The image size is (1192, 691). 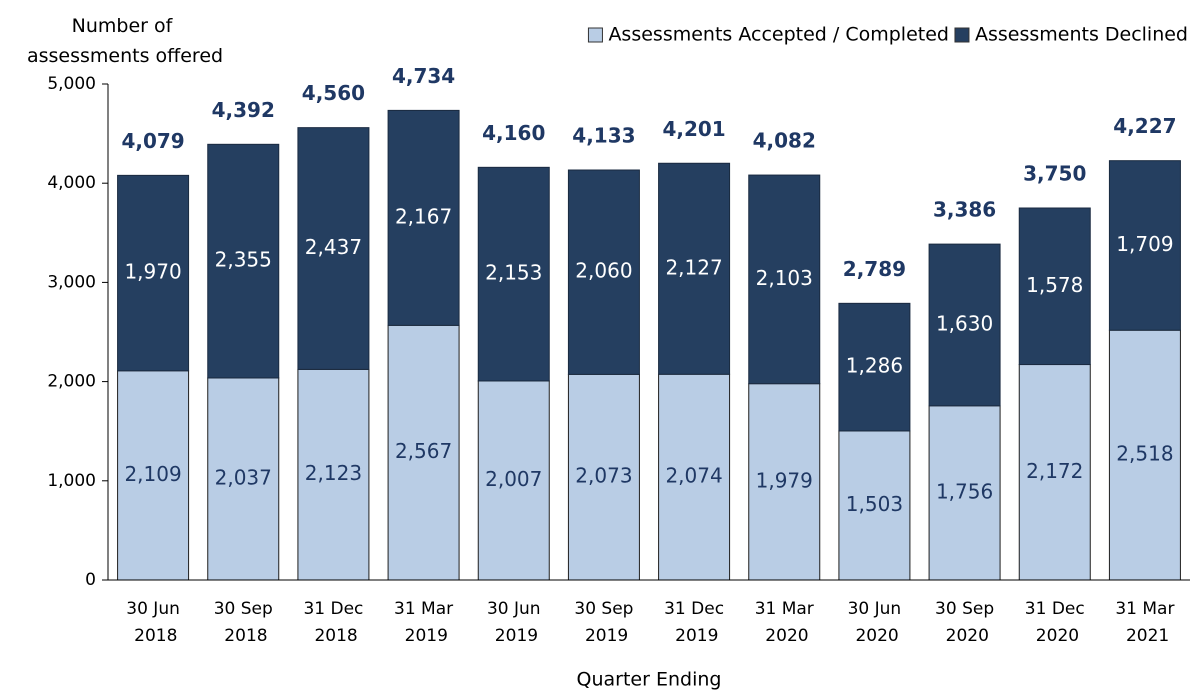 I want to click on total-label: 4,560, so click(x=333, y=93).